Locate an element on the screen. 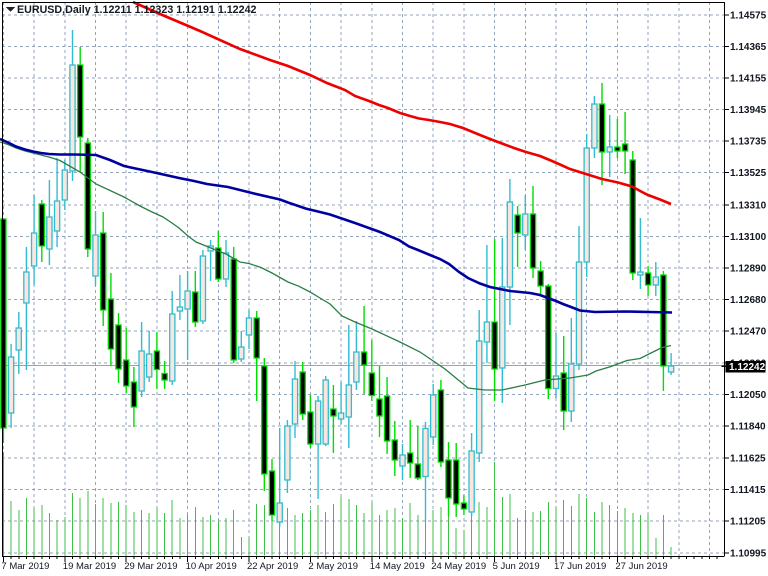  svg-text: 1.13310 is located at coordinates (748, 206).